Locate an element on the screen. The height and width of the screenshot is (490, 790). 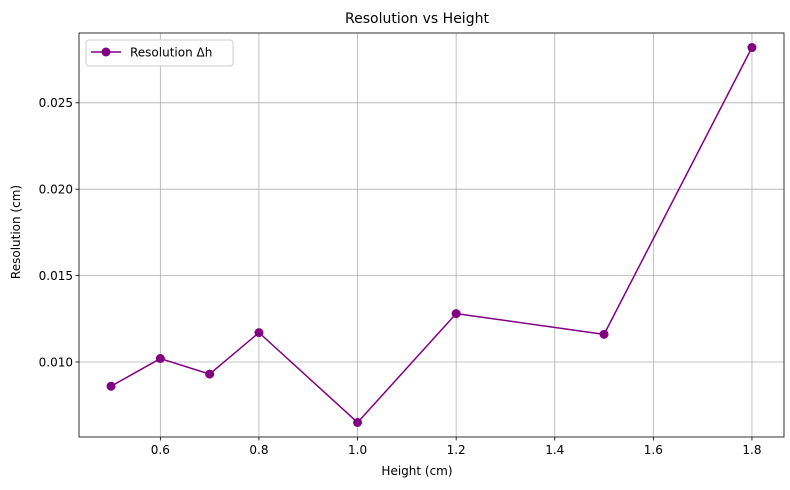
legend: Resolution Δh is located at coordinates (159, 53).